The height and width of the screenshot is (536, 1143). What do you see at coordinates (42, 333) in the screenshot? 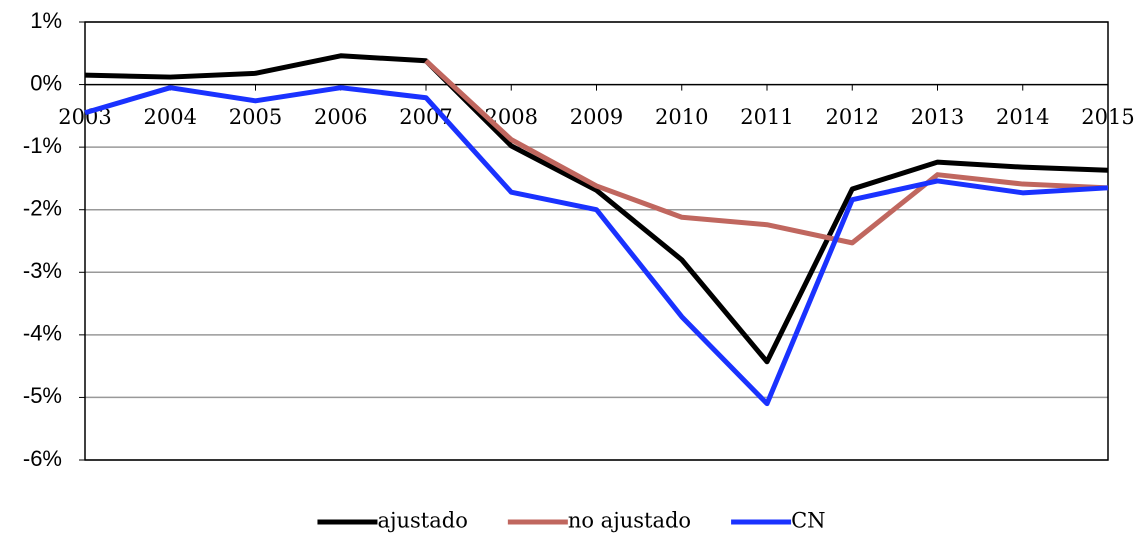
I see `y-tick-label: -4%` at bounding box center [42, 333].